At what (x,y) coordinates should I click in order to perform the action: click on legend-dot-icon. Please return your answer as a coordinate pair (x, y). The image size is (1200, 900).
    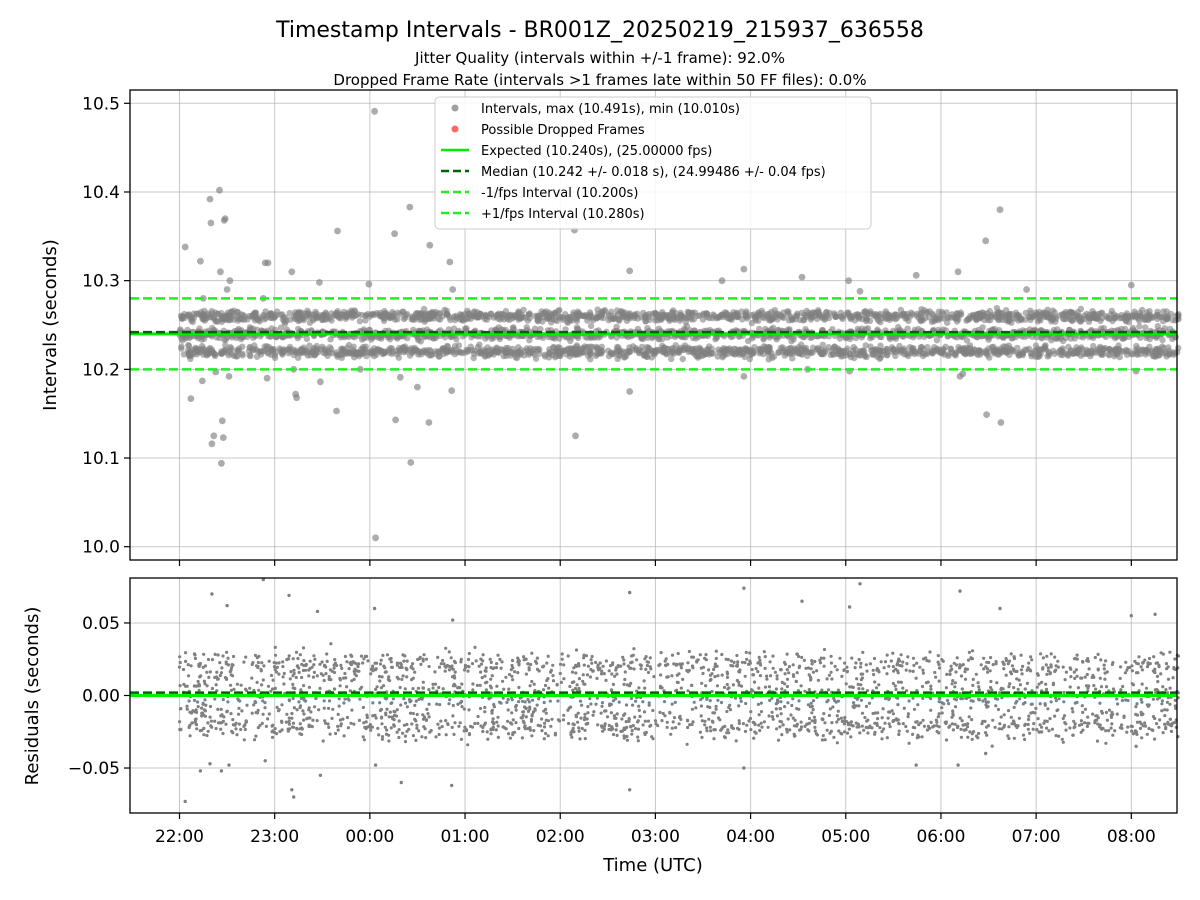
    Looking at the image, I should click on (455, 129).